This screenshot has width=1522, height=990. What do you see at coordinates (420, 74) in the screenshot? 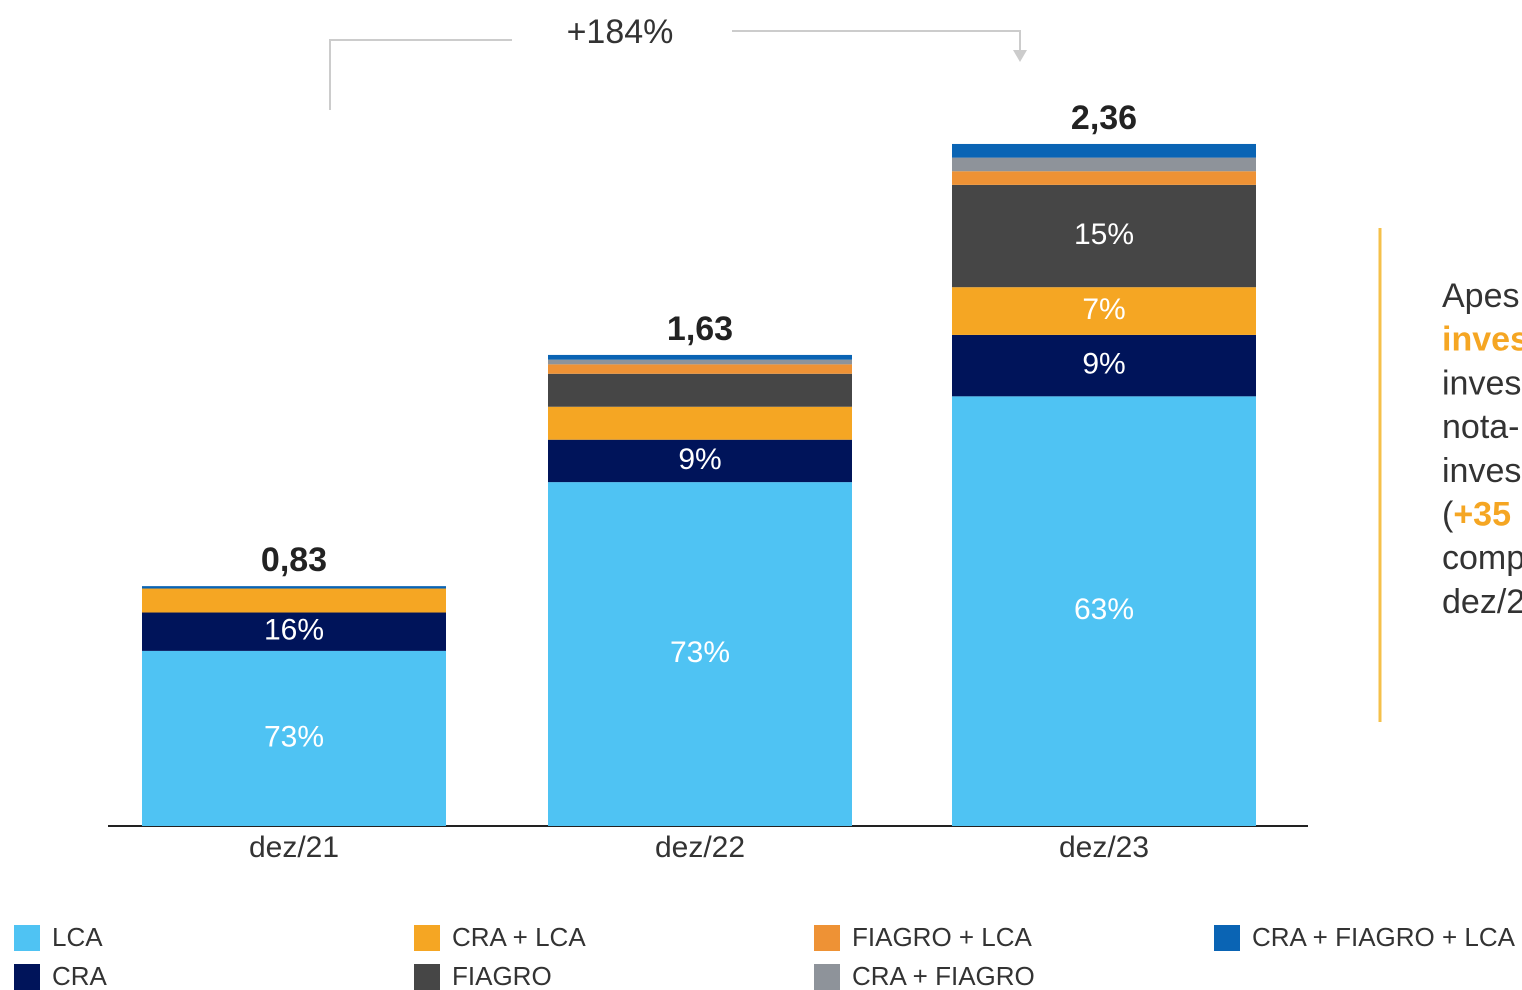
I see `bracket-left` at bounding box center [420, 74].